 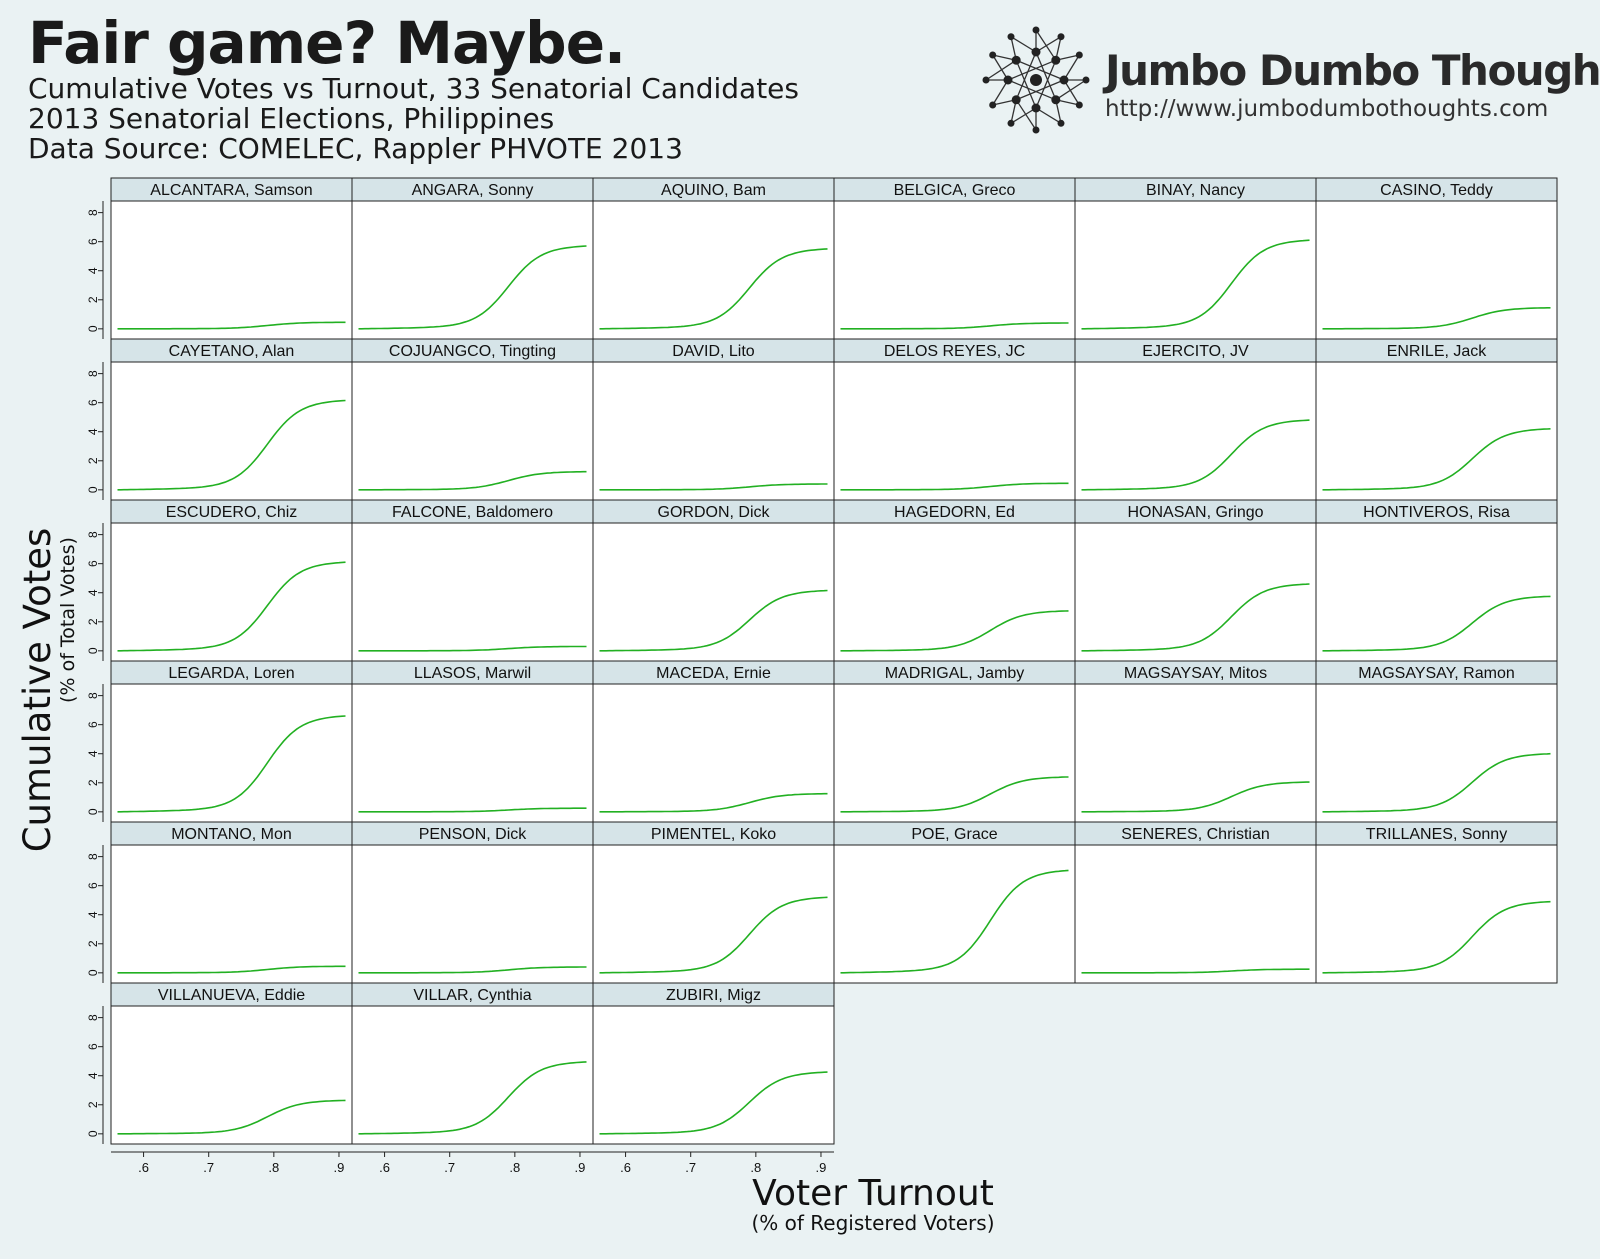 What do you see at coordinates (713, 834) in the screenshot?
I see `panel-title: PIMENTEL, Koko` at bounding box center [713, 834].